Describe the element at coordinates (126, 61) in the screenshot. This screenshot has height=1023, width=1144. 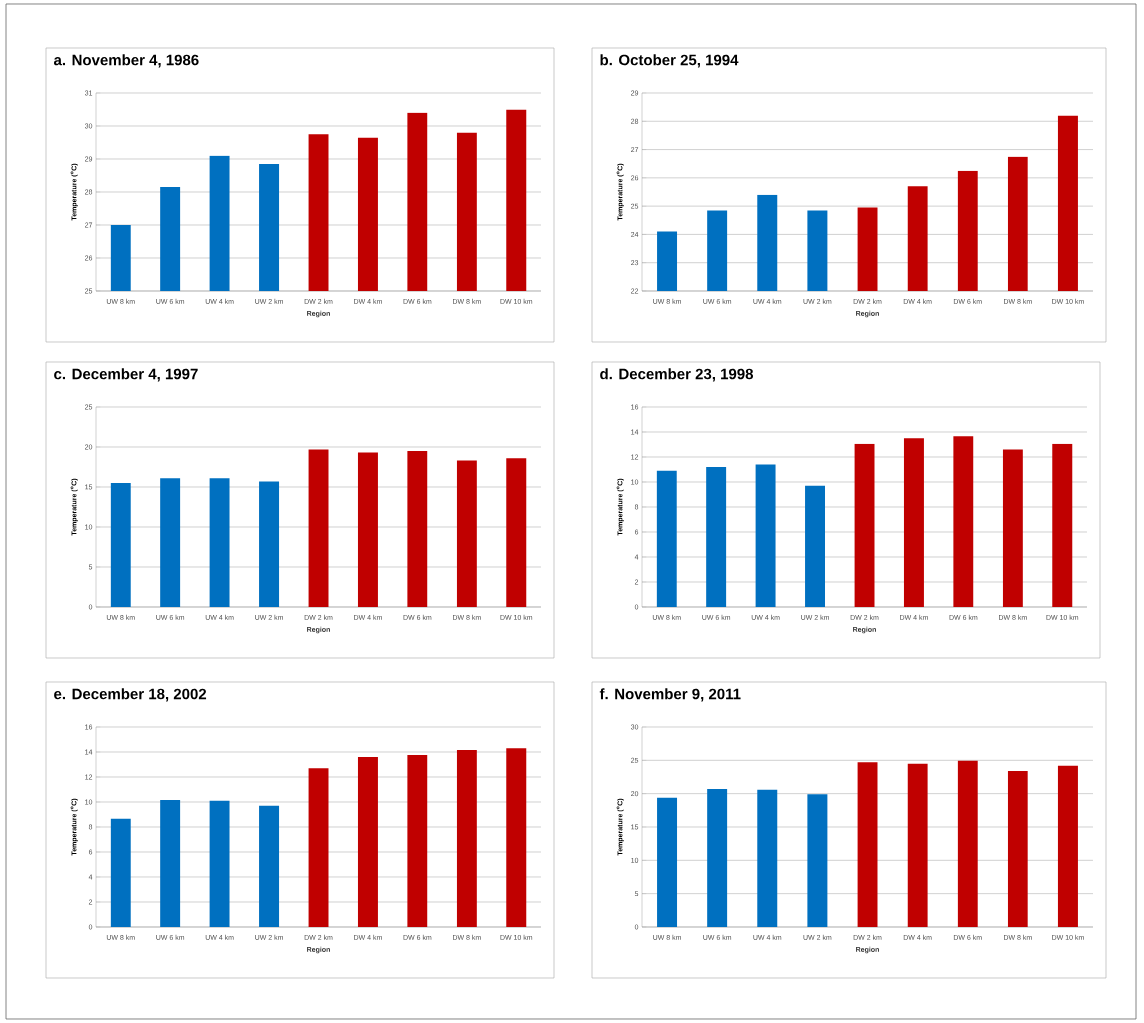
I see `chart-title: a. November 4, 1986` at that location.